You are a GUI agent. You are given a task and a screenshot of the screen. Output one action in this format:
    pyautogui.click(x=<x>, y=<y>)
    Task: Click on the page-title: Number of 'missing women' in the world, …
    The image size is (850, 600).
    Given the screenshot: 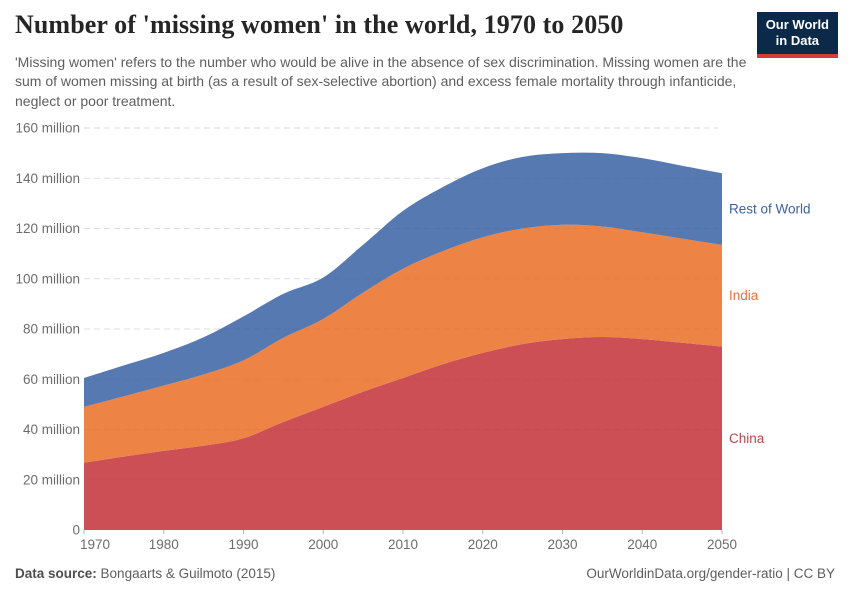 What is the action you would take?
    pyautogui.click(x=319, y=24)
    